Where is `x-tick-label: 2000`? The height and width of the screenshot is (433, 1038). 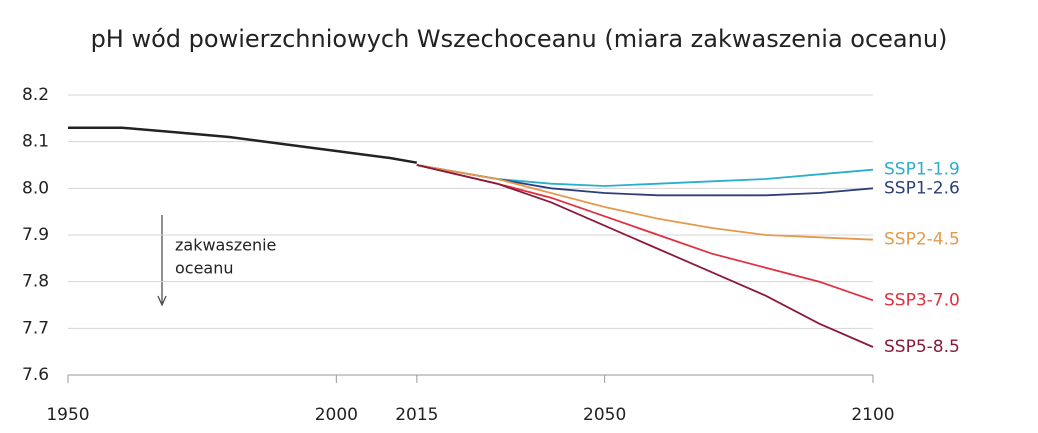
x-tick-label: 2000 is located at coordinates (336, 415).